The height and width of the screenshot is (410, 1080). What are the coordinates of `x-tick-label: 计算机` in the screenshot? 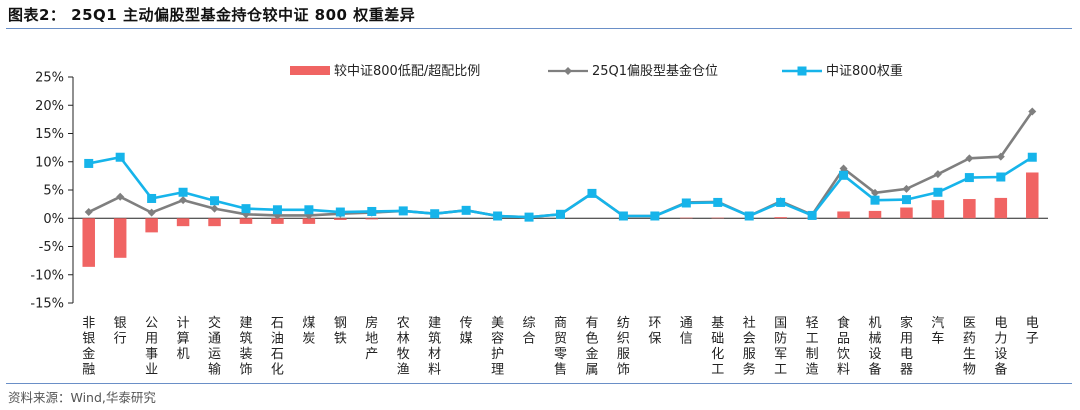 It's located at (183, 339).